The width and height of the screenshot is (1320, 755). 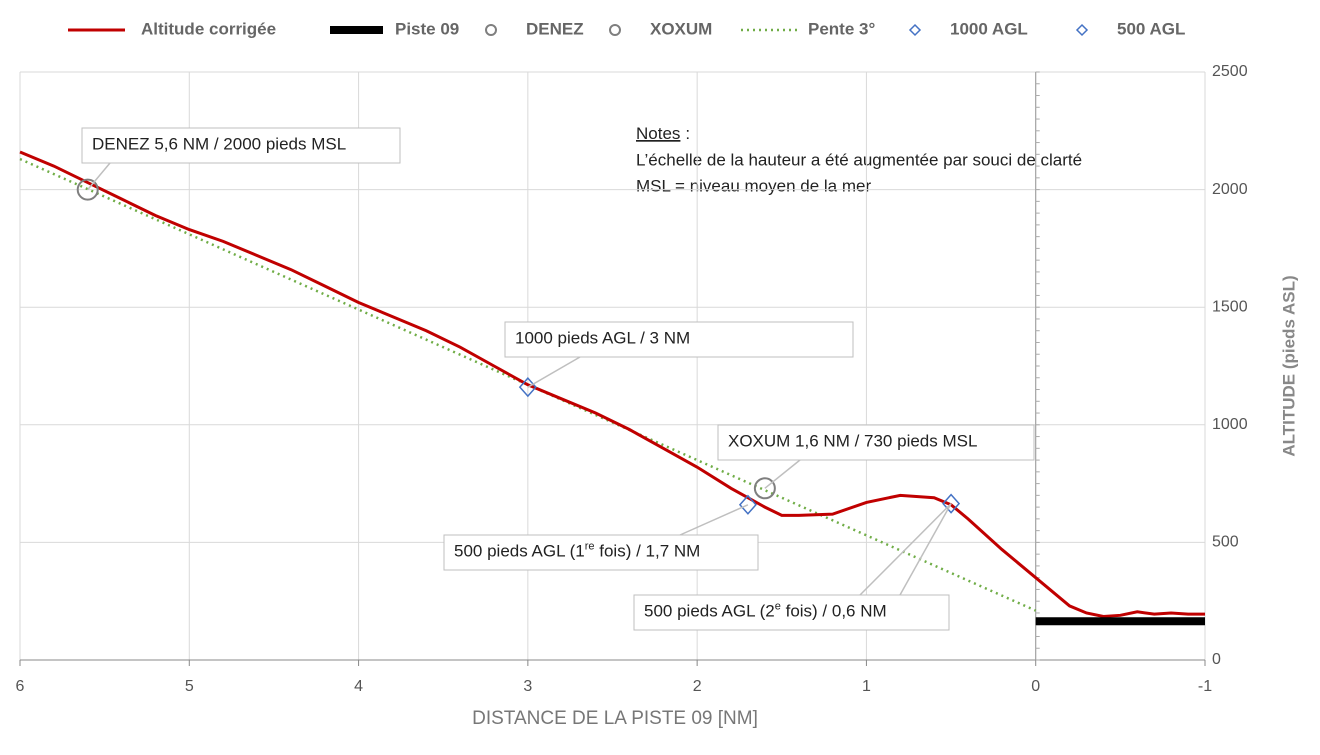 I want to click on annotation-text: 500 pieds AGL (2e fois) / 0,6 NM, so click(x=765, y=610).